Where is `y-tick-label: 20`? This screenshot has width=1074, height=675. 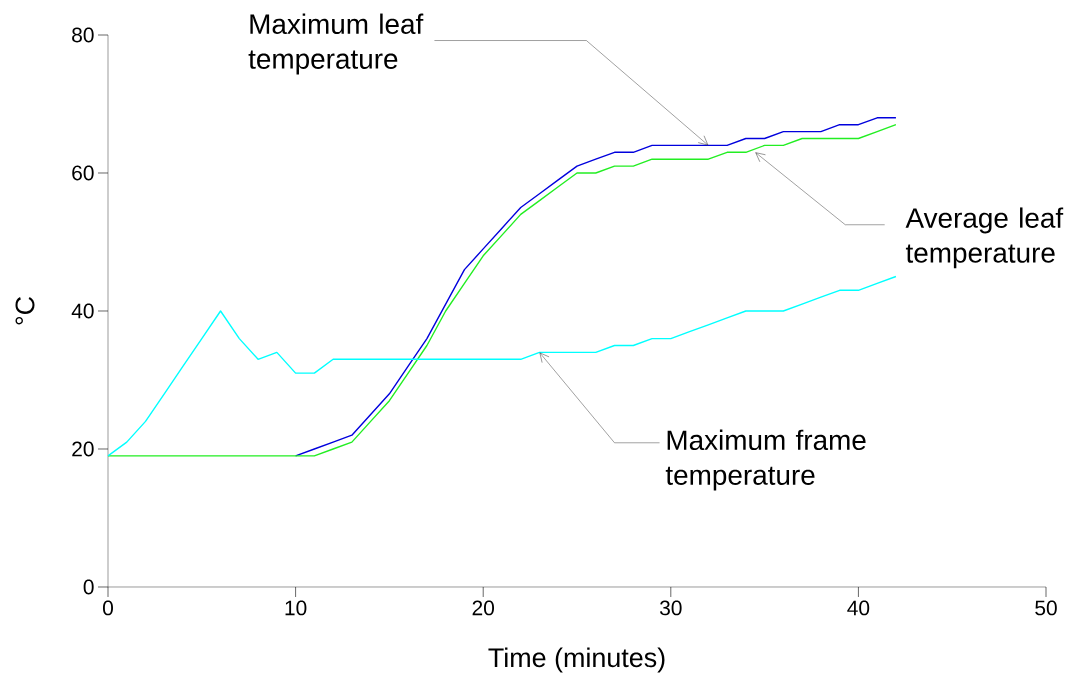
y-tick-label: 20 is located at coordinates (83, 449).